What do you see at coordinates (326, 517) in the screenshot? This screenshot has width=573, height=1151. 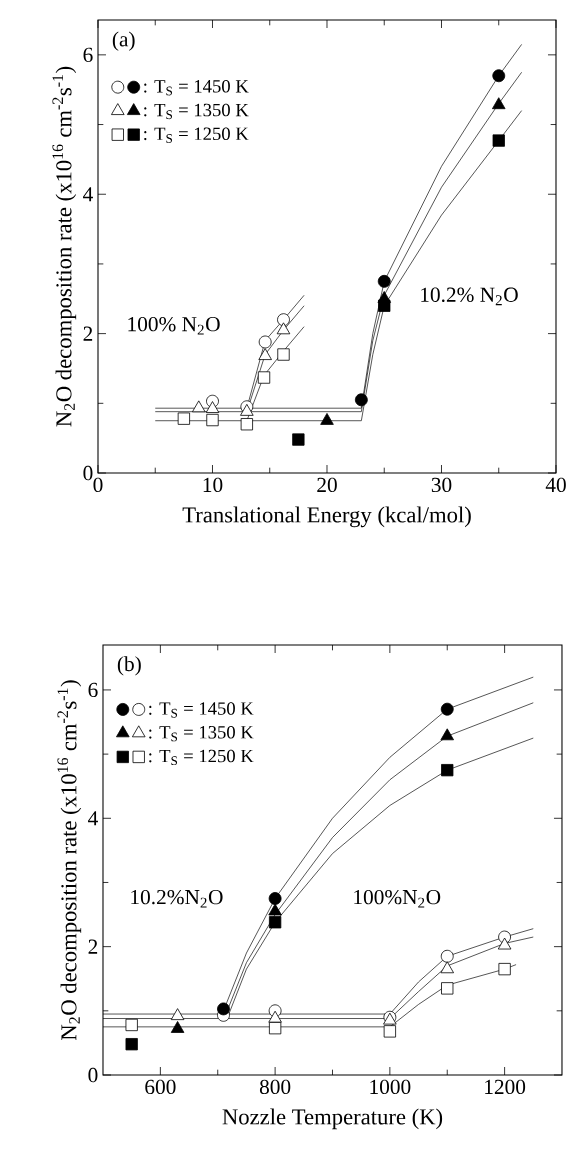 I see `x-axis-title: Translational Energy (kcal/mol)` at bounding box center [326, 517].